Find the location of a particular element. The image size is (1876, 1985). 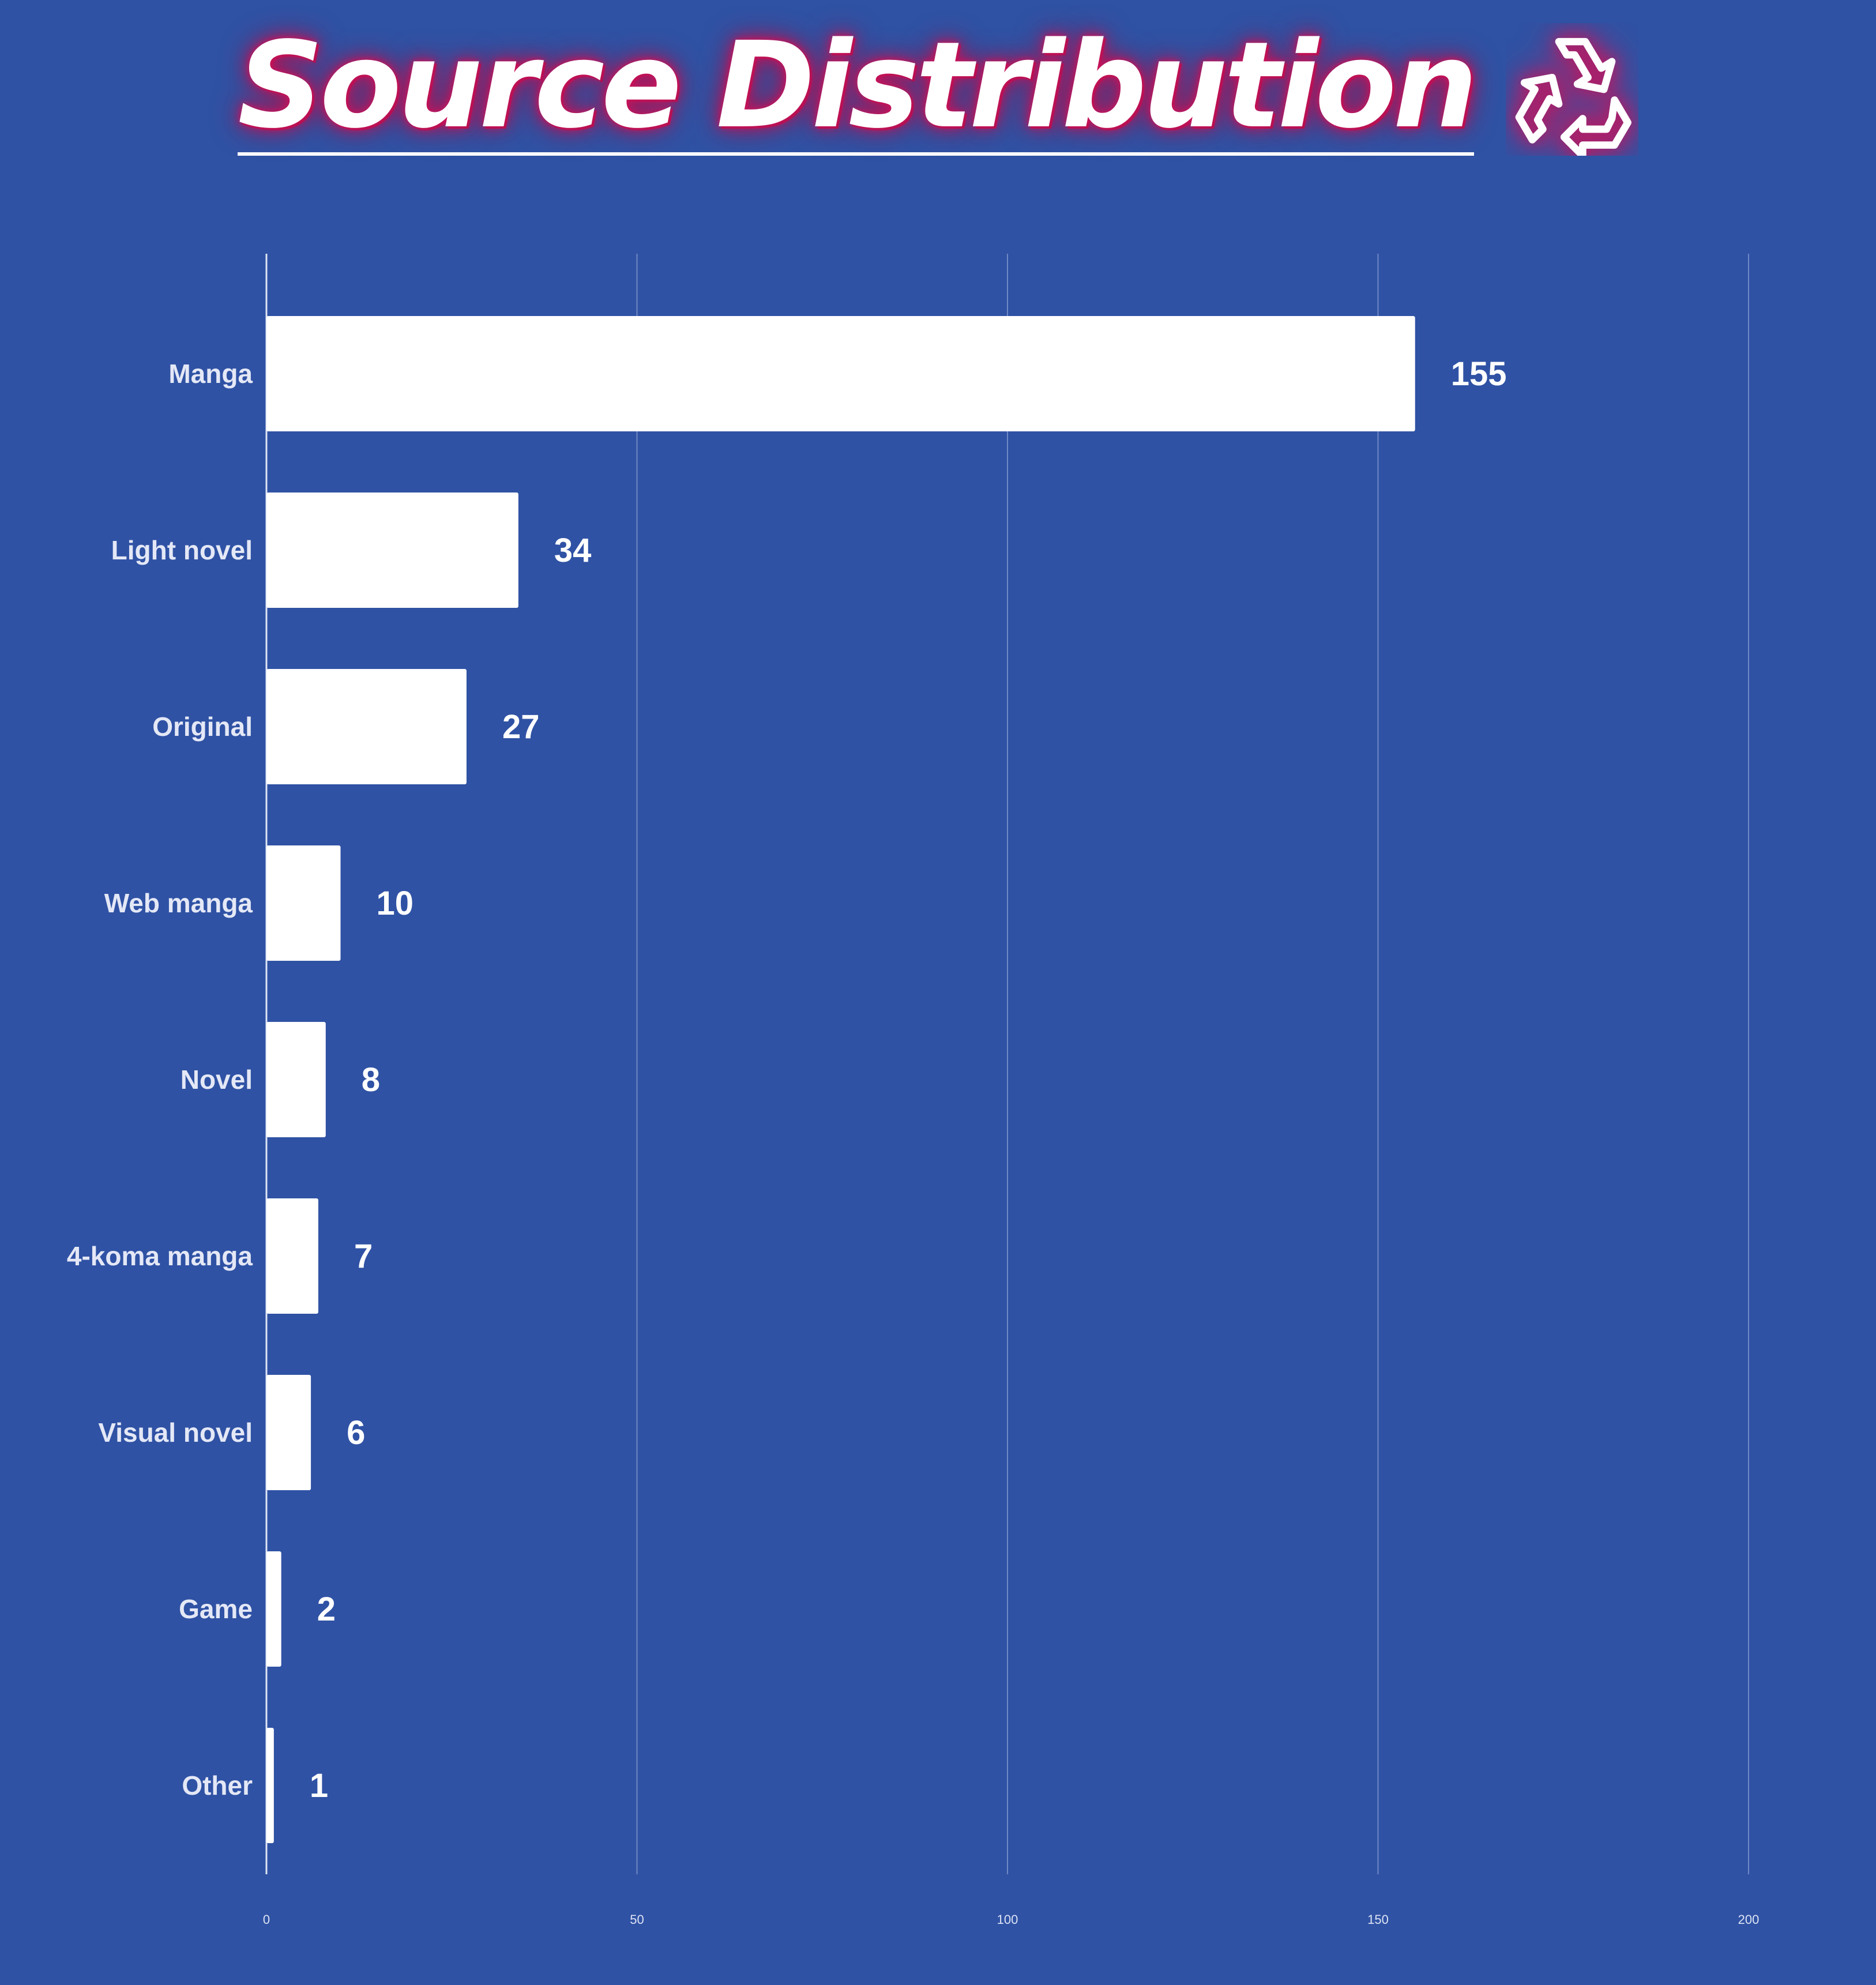

x-tick-label: 50 is located at coordinates (637, 1919).